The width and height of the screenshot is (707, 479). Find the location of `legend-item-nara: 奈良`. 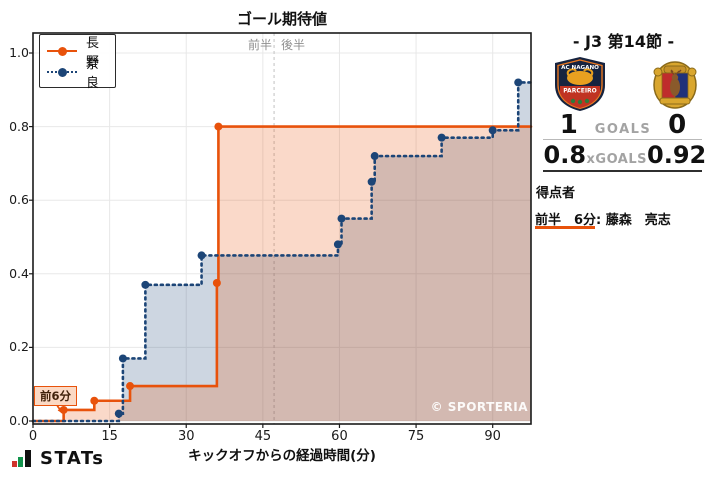

legend-item-nara: 奈良 is located at coordinates (77, 74).